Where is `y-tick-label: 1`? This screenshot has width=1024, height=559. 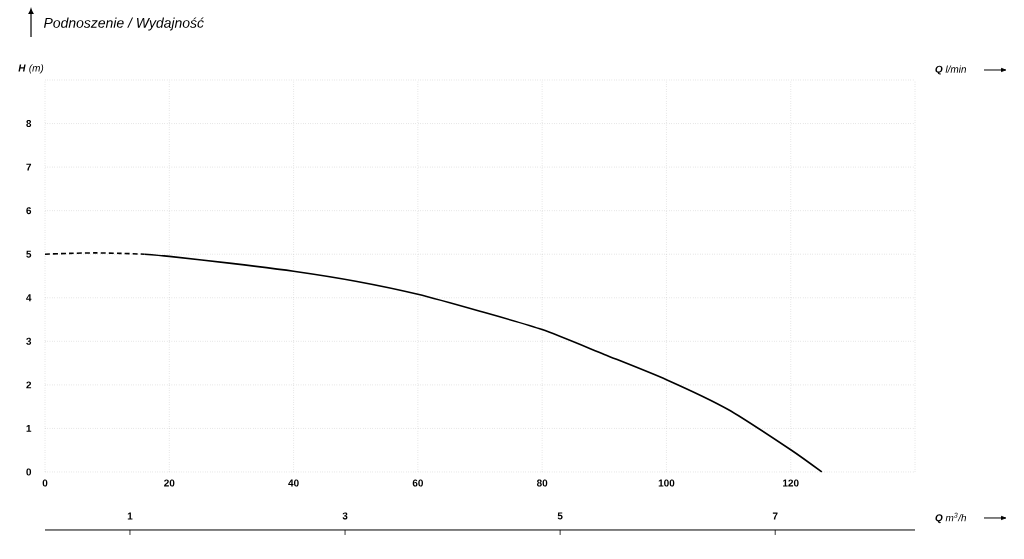 y-tick-label: 1 is located at coordinates (29, 428).